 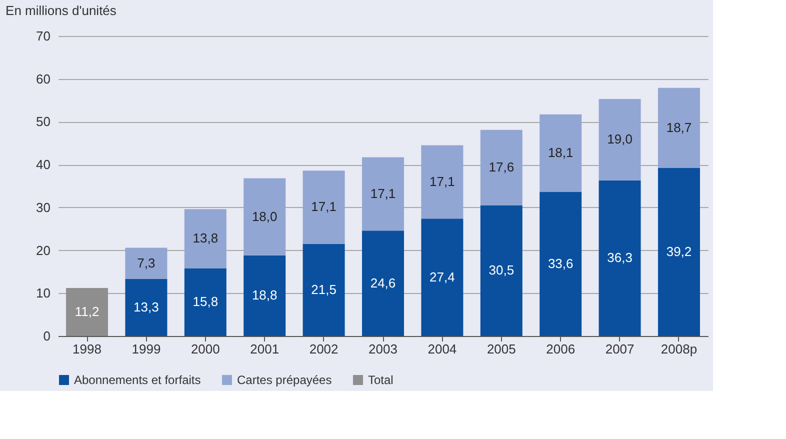 What do you see at coordinates (43, 293) in the screenshot?
I see `y-tick-label: 10` at bounding box center [43, 293].